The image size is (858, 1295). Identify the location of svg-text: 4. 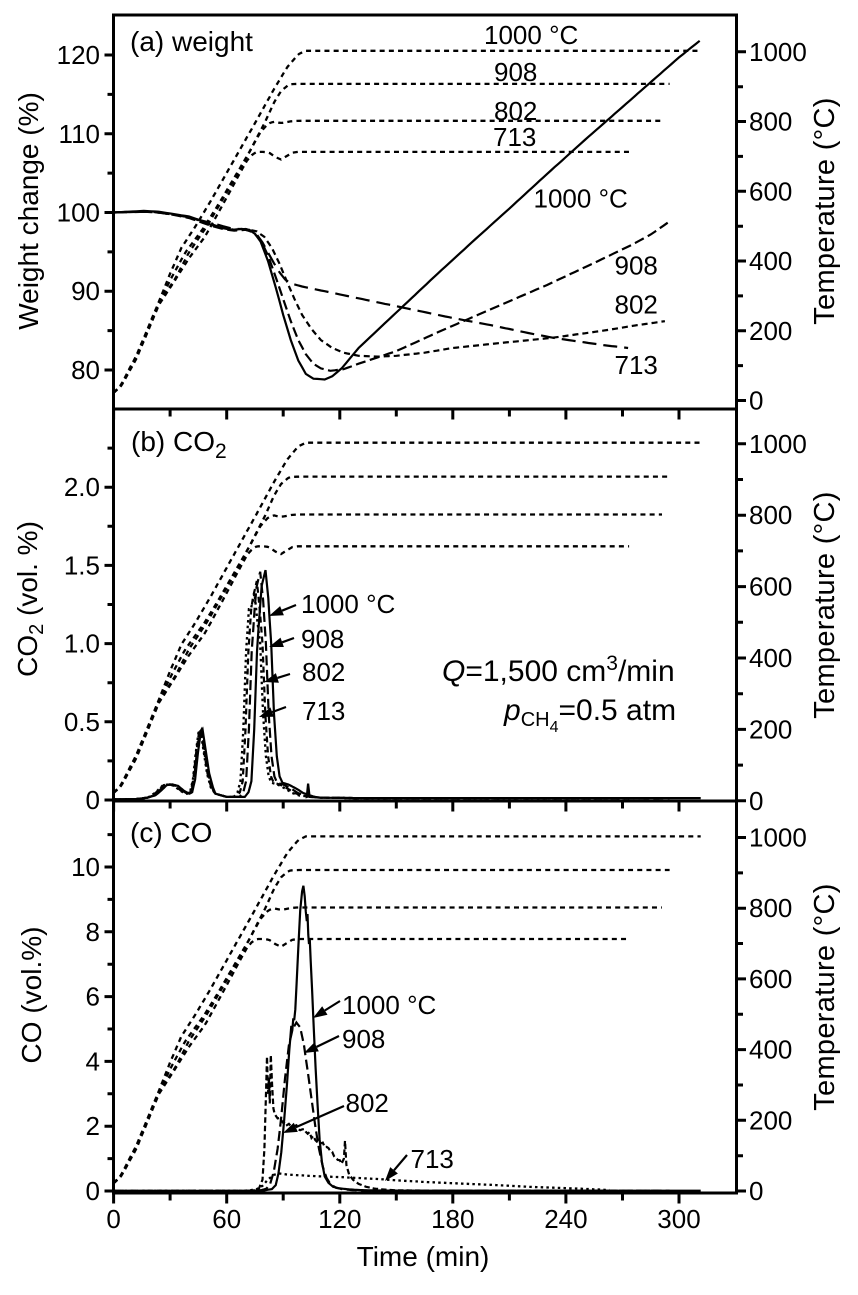
(93, 1061).